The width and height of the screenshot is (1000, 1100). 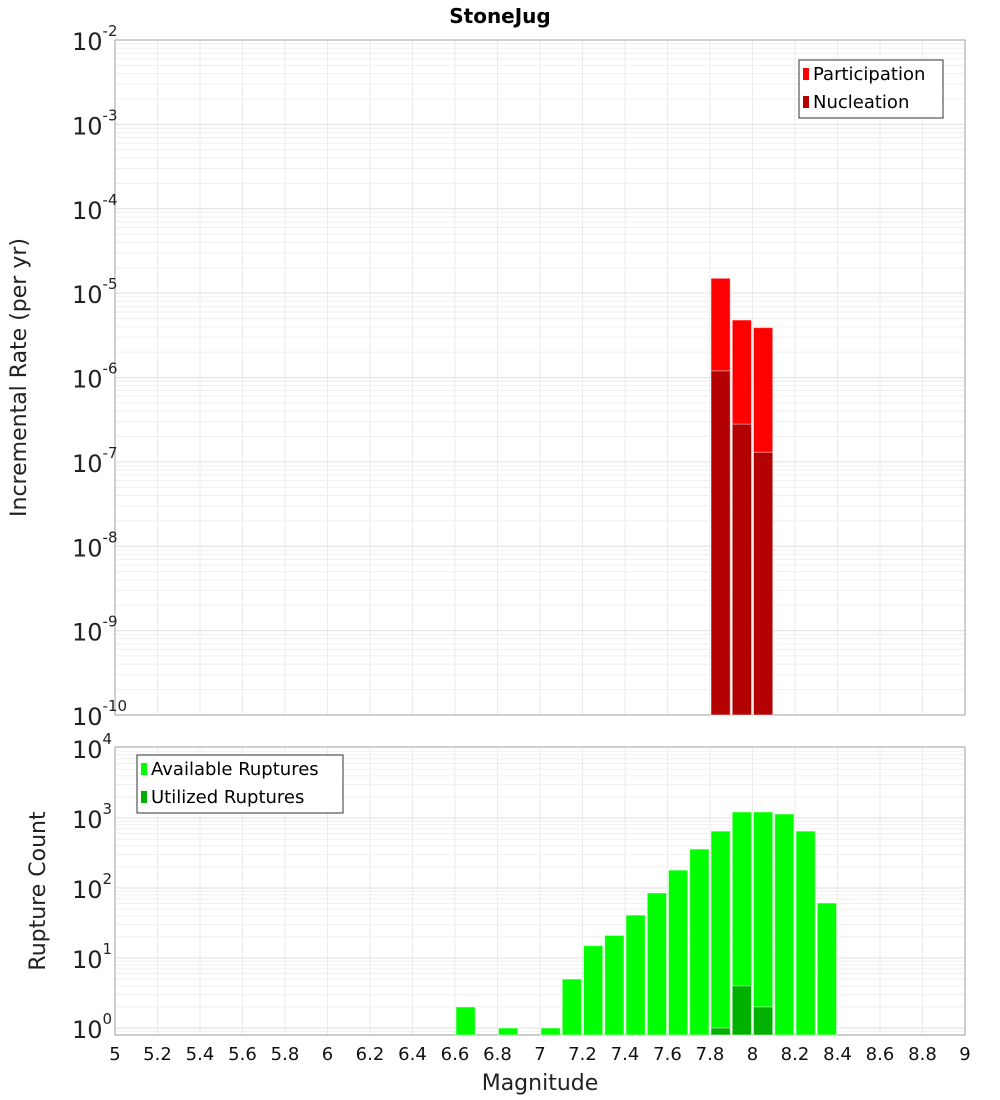 What do you see at coordinates (38, 891) in the screenshot?
I see `y-axis-label: Rupture Count` at bounding box center [38, 891].